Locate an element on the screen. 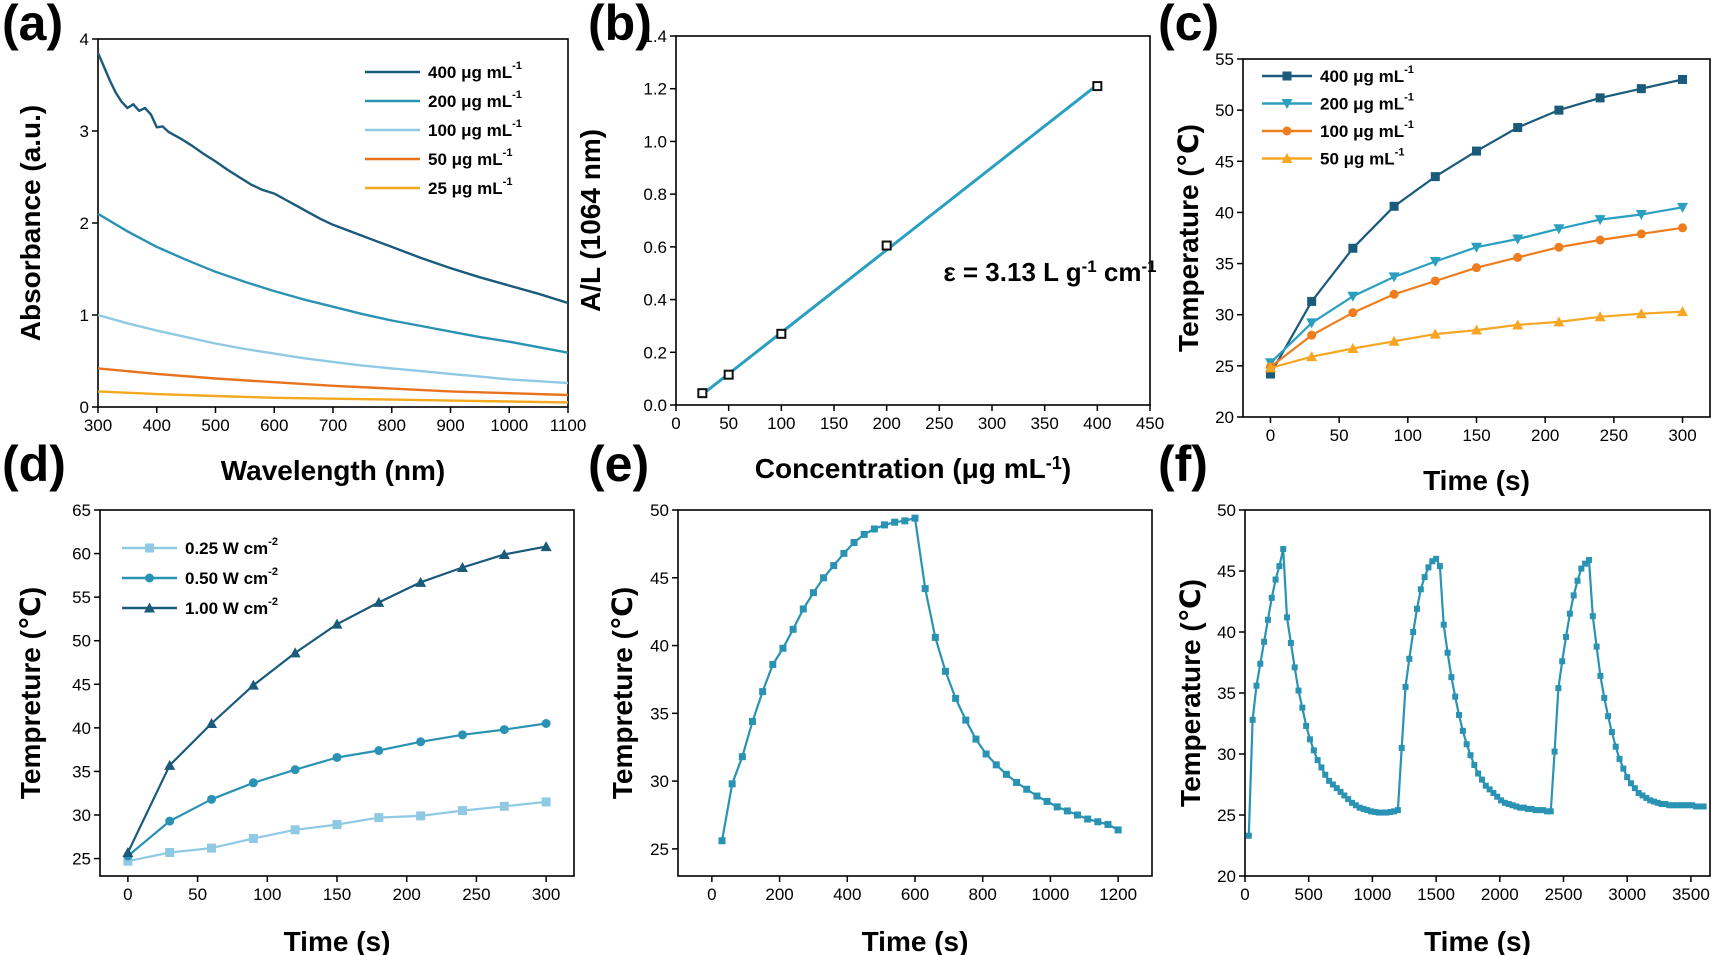 The width and height of the screenshot is (1712, 955). x-tick-label: 450 is located at coordinates (1150, 423).